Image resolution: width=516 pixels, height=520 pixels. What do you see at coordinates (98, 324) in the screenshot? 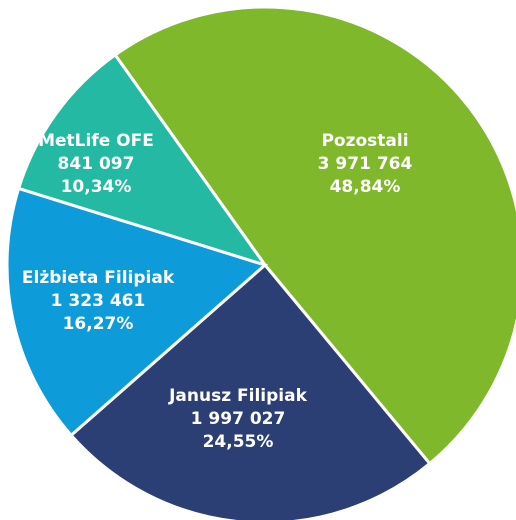
I see `percent-label: 16,27%` at bounding box center [98, 324].